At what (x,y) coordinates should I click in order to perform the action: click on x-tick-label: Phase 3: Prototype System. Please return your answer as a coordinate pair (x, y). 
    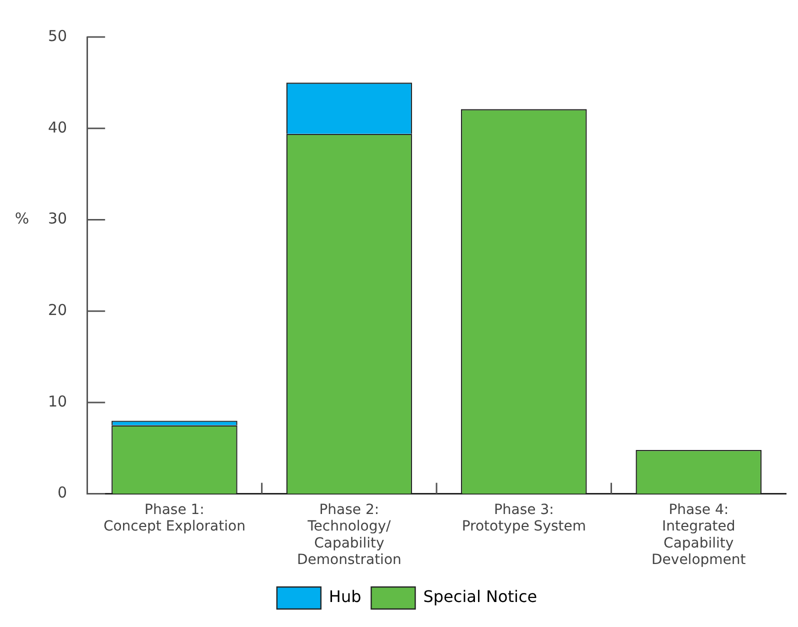
    Looking at the image, I should click on (524, 518).